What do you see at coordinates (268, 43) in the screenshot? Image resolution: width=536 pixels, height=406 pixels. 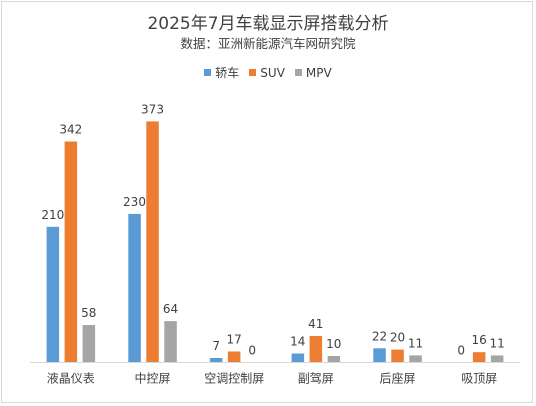 I see `chart-subtitle: 数据：亚洲新能源汽车网研究院` at bounding box center [268, 43].